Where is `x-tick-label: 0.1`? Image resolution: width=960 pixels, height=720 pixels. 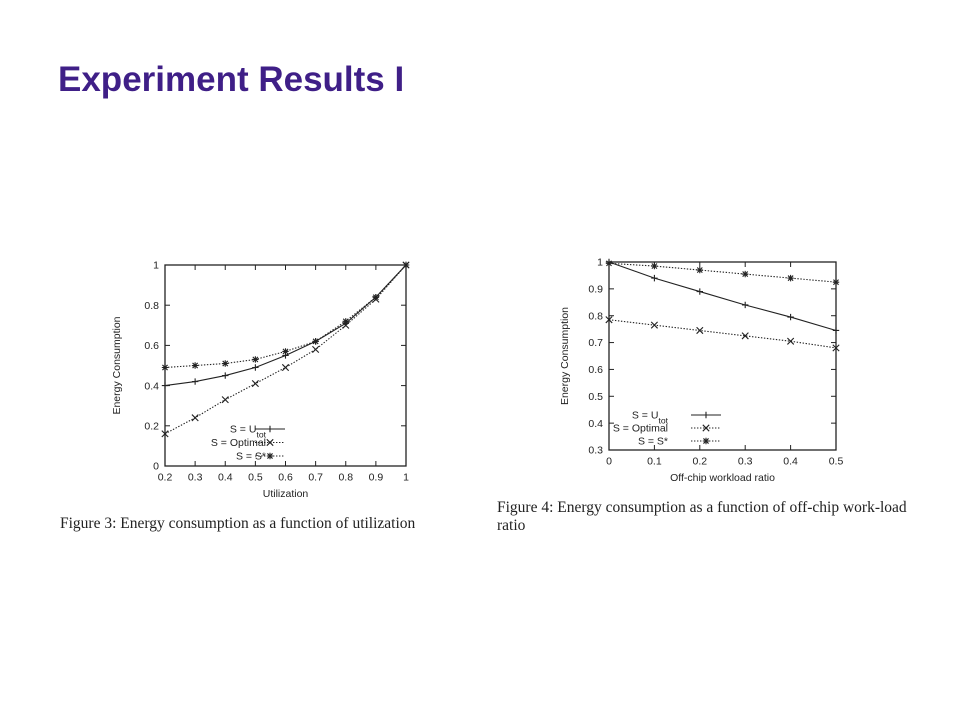 x-tick-label: 0.1 is located at coordinates (654, 462).